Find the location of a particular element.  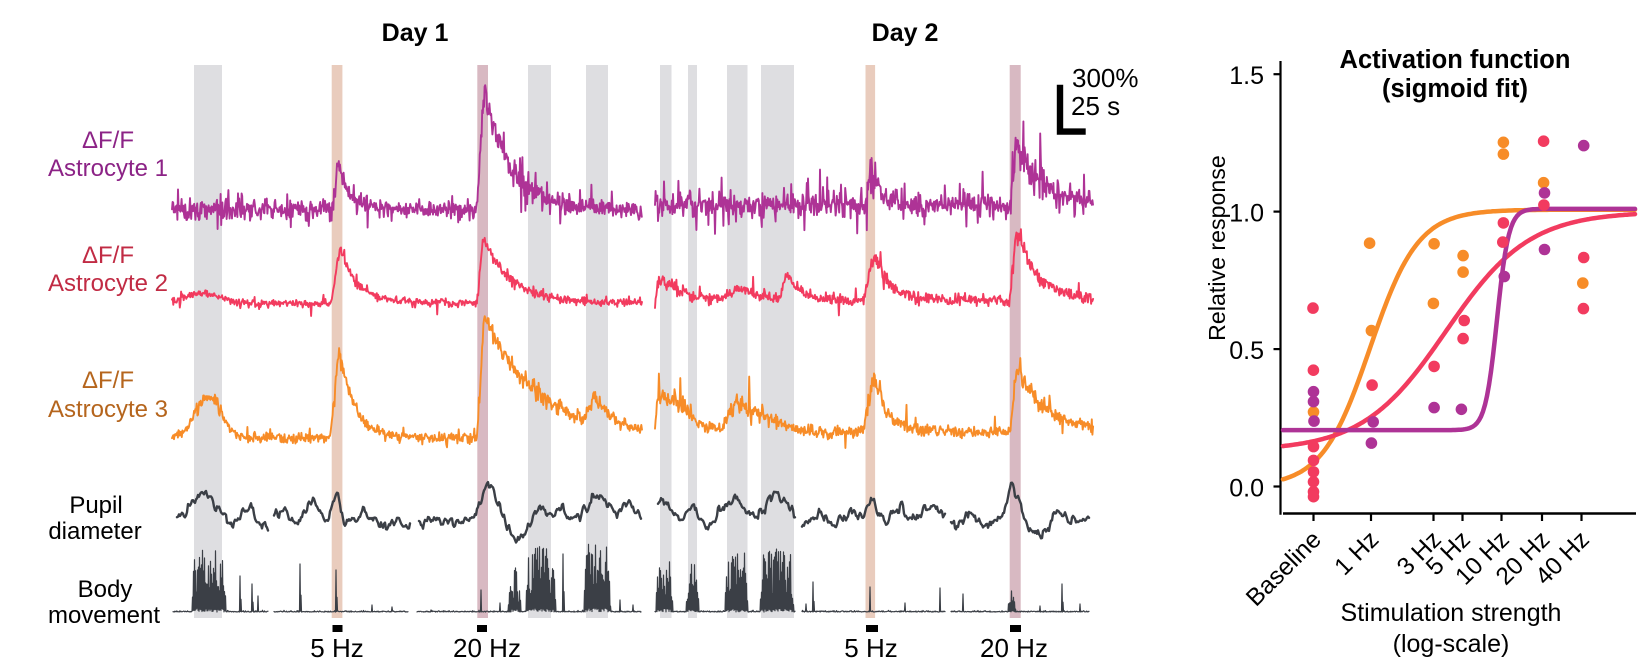

svg-text: (log-scale) is located at coordinates (1451, 644).